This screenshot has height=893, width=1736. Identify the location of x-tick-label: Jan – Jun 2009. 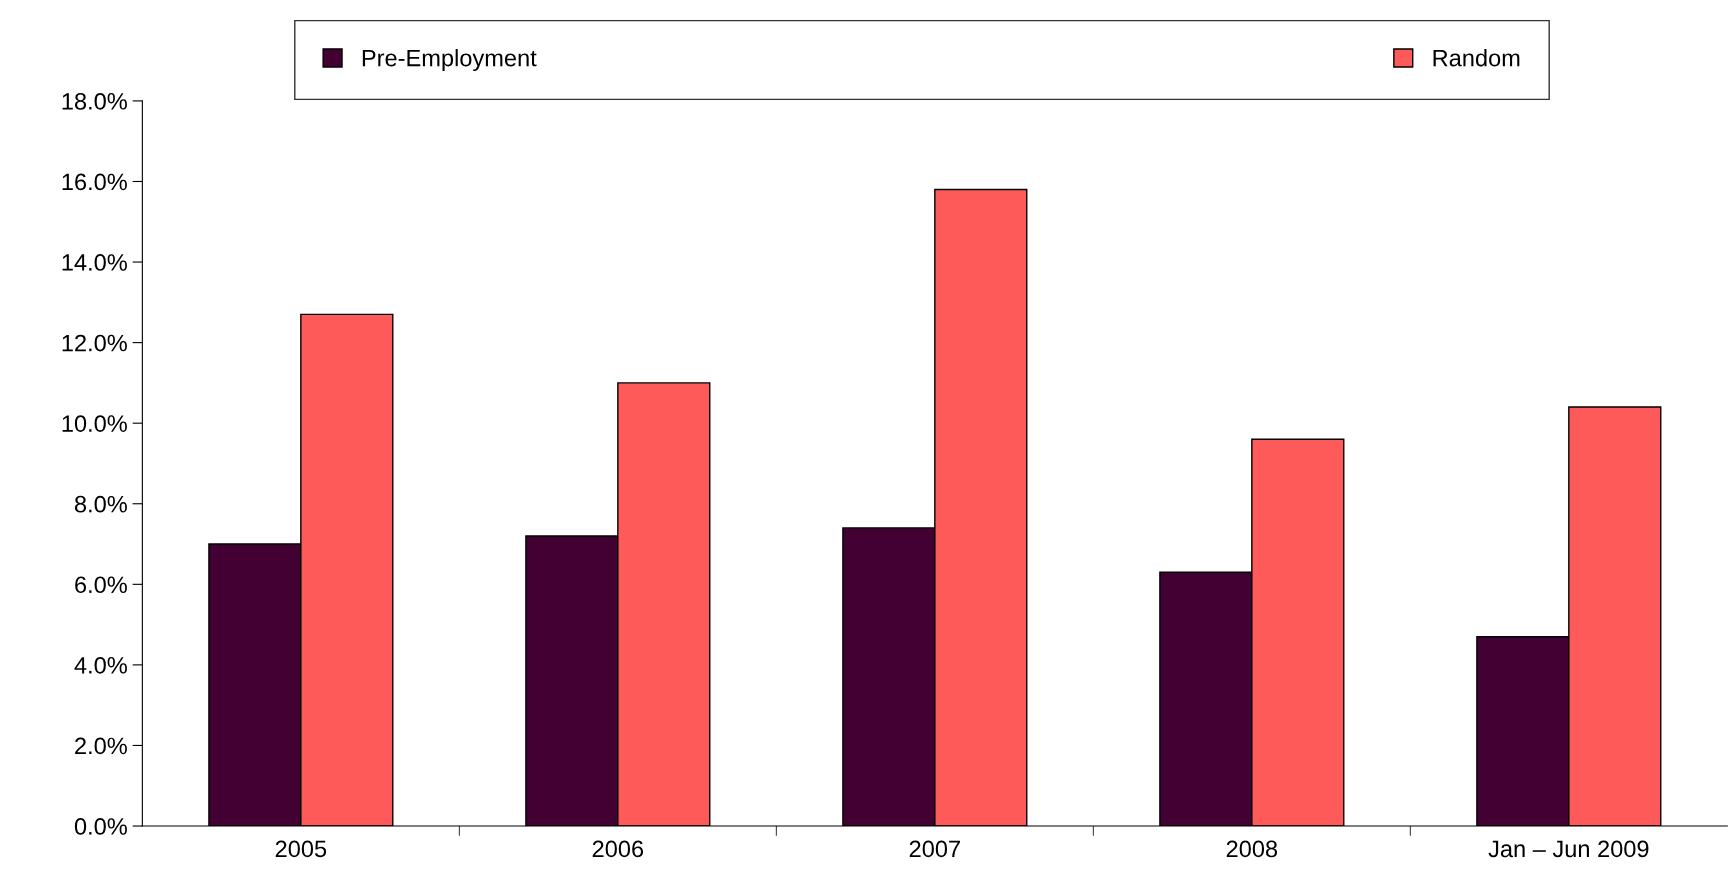
(1568, 849).